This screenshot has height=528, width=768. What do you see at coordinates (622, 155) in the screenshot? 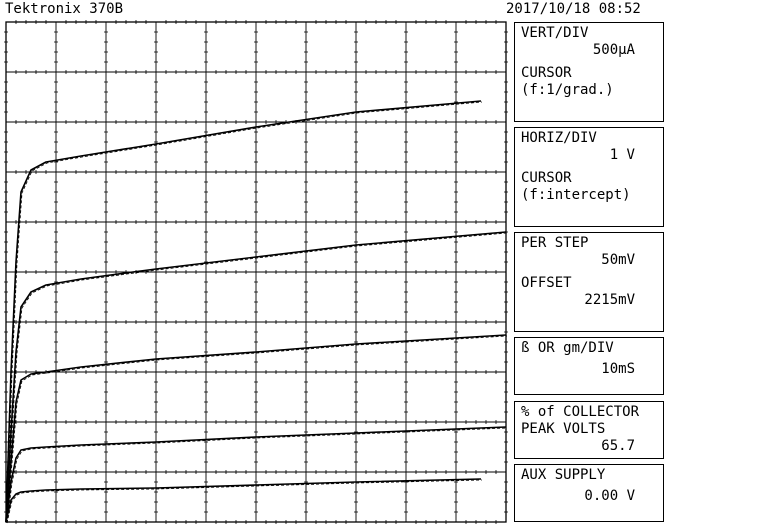
I see `horiz-div-value: 1 V` at bounding box center [622, 155].